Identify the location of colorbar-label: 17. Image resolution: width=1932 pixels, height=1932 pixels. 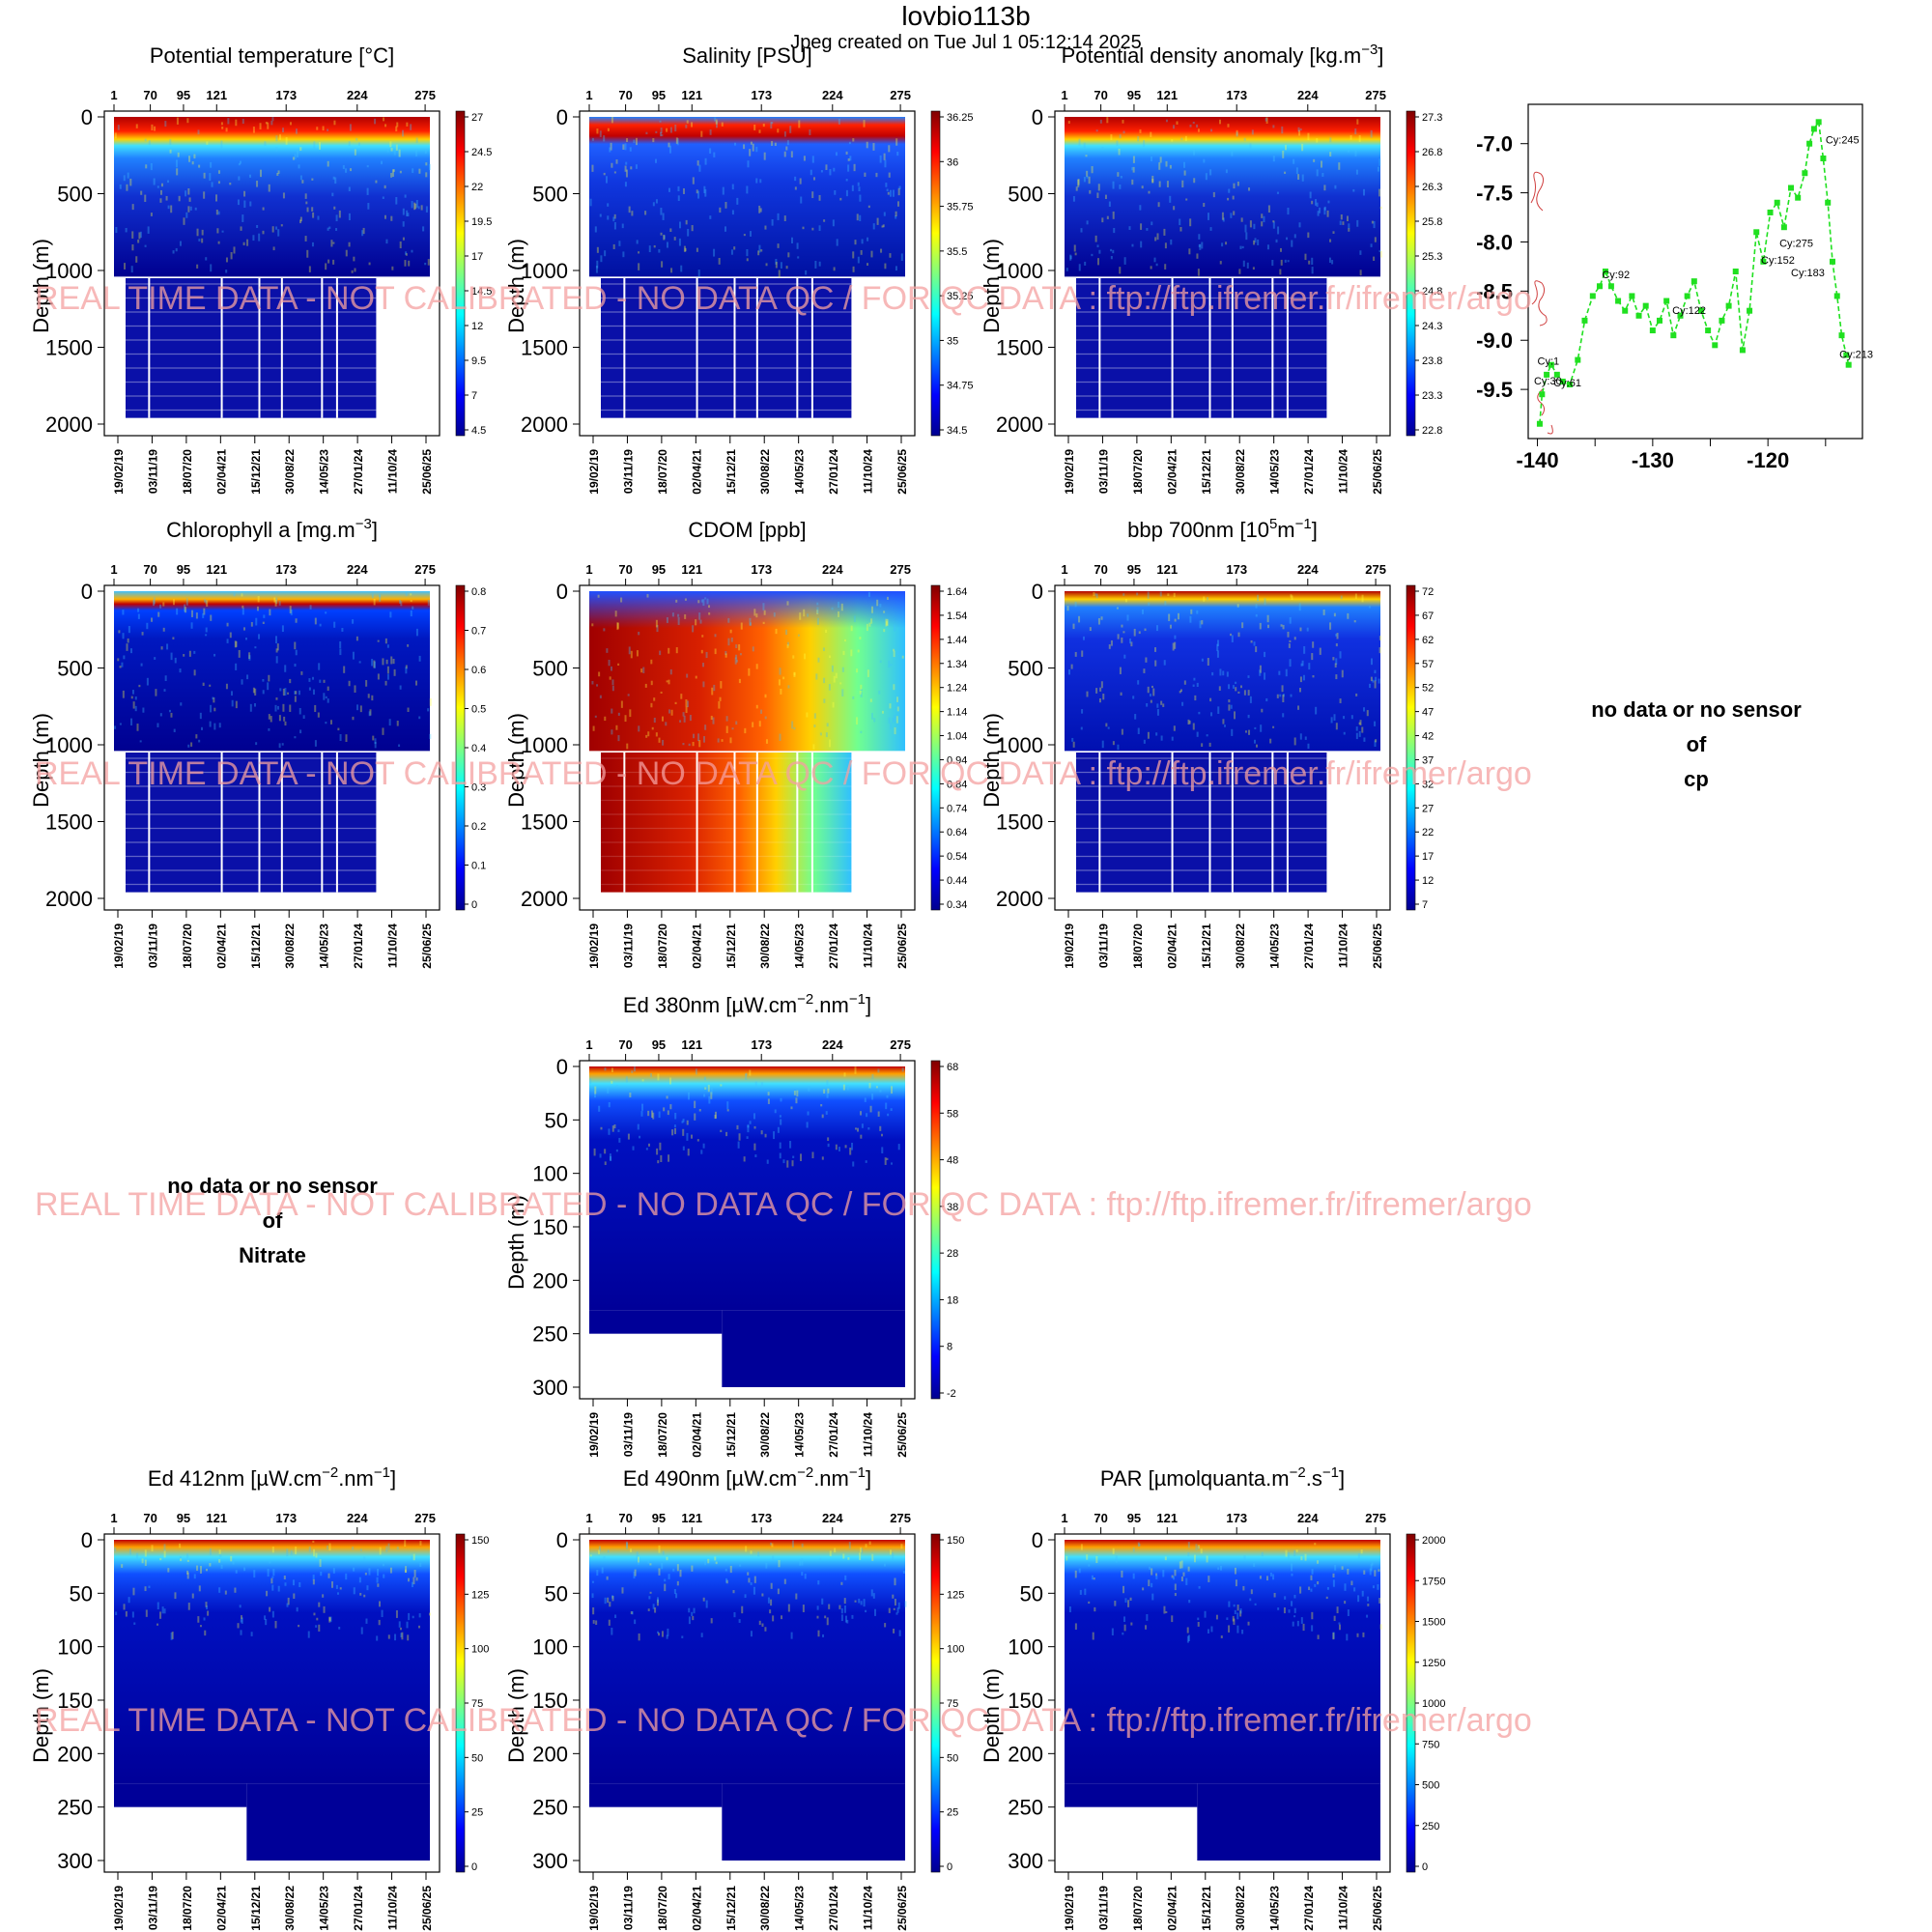
(477, 257).